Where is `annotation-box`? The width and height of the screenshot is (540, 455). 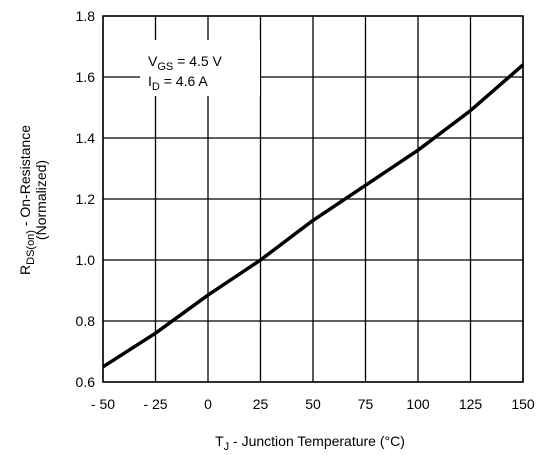 annotation-box is located at coordinates (200, 68).